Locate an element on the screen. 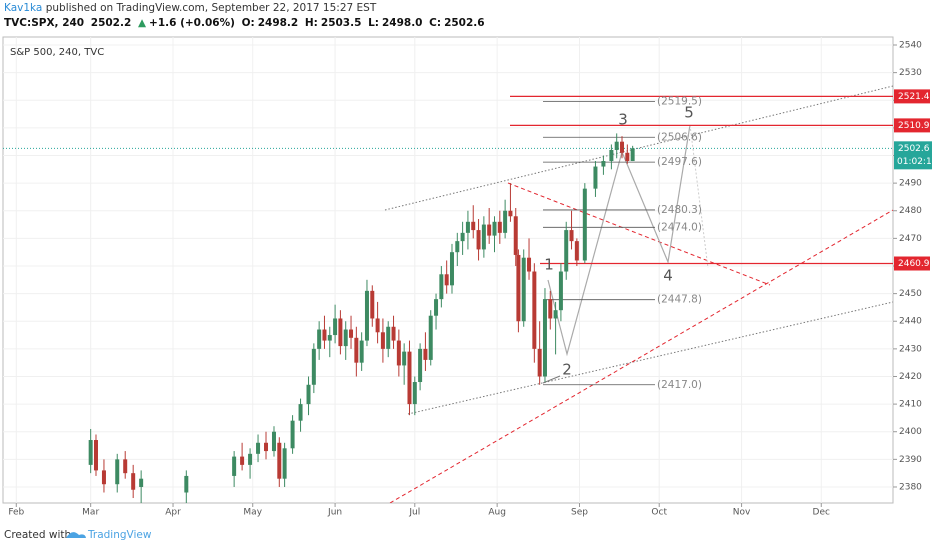 This screenshot has width=932, height=550. x-tick-label: Feb is located at coordinates (16, 513).